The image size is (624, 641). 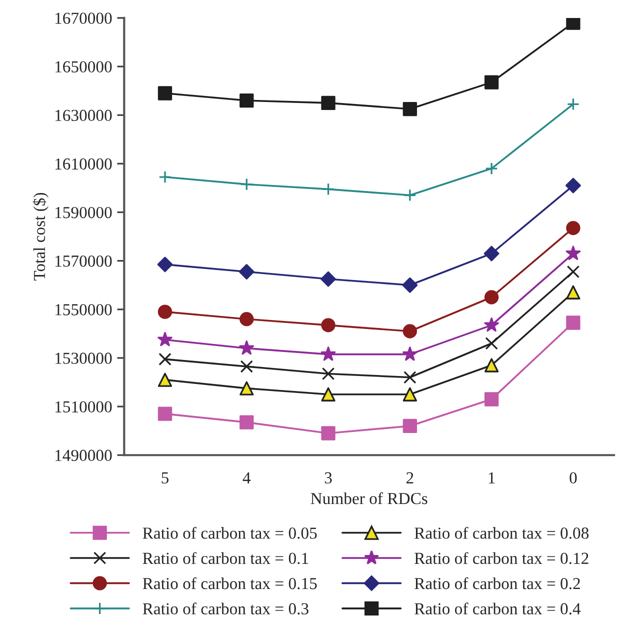 What do you see at coordinates (501, 532) in the screenshot?
I see `legend-label: Ratio of carbon tax = 0.08` at bounding box center [501, 532].